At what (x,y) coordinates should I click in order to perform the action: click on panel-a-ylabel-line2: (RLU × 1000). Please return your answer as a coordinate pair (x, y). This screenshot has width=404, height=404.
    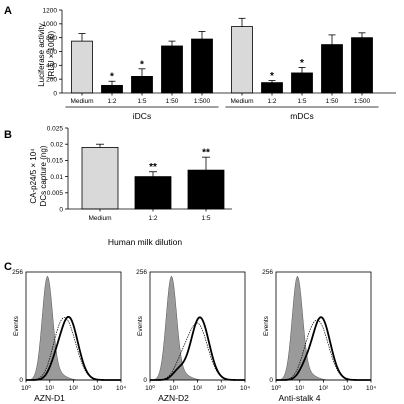
    Looking at the image, I should click on (51, 55).